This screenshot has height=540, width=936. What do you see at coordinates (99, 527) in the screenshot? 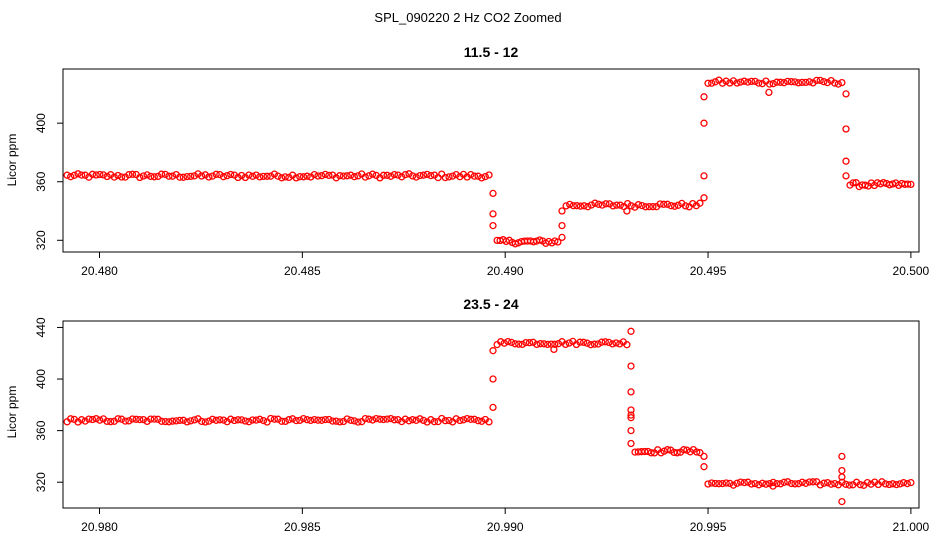
I see `x-tick-label: 20.980` at bounding box center [99, 527].